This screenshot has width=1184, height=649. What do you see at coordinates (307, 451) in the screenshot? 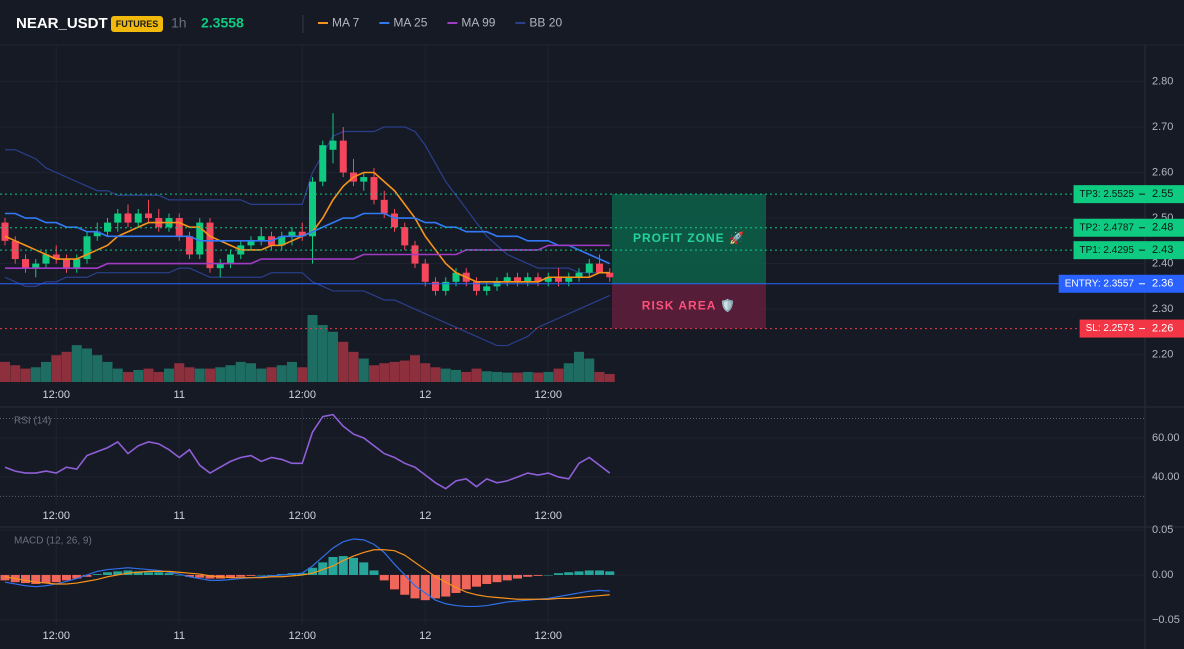
I see `rsi-line` at bounding box center [307, 451].